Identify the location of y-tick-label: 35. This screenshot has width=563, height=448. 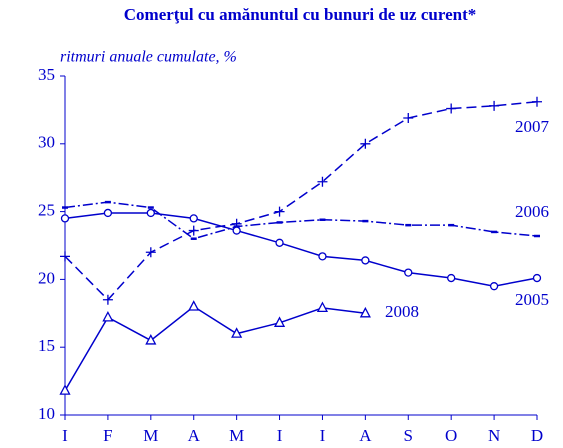
(46, 74).